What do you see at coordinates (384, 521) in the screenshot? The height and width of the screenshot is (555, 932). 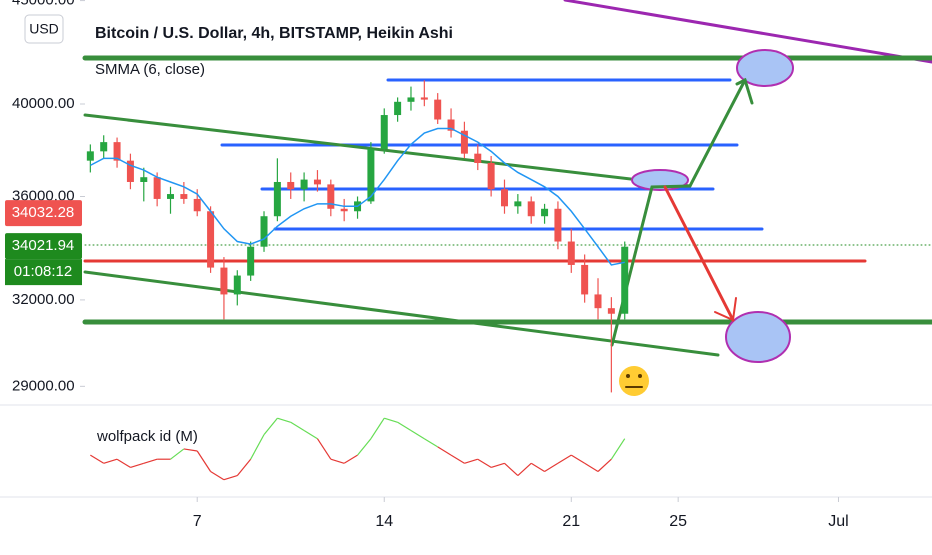 I see `x-tick-label: 14` at bounding box center [384, 521].